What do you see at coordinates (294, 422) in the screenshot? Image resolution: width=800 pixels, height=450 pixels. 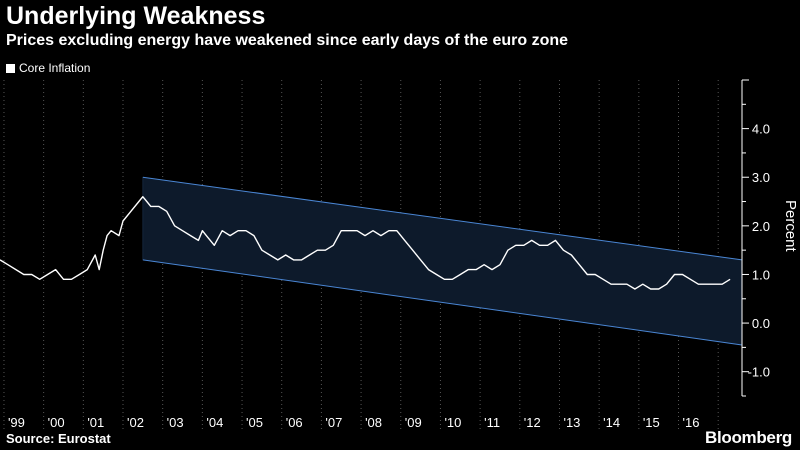 I see `x-tick-label: '06` at bounding box center [294, 422].